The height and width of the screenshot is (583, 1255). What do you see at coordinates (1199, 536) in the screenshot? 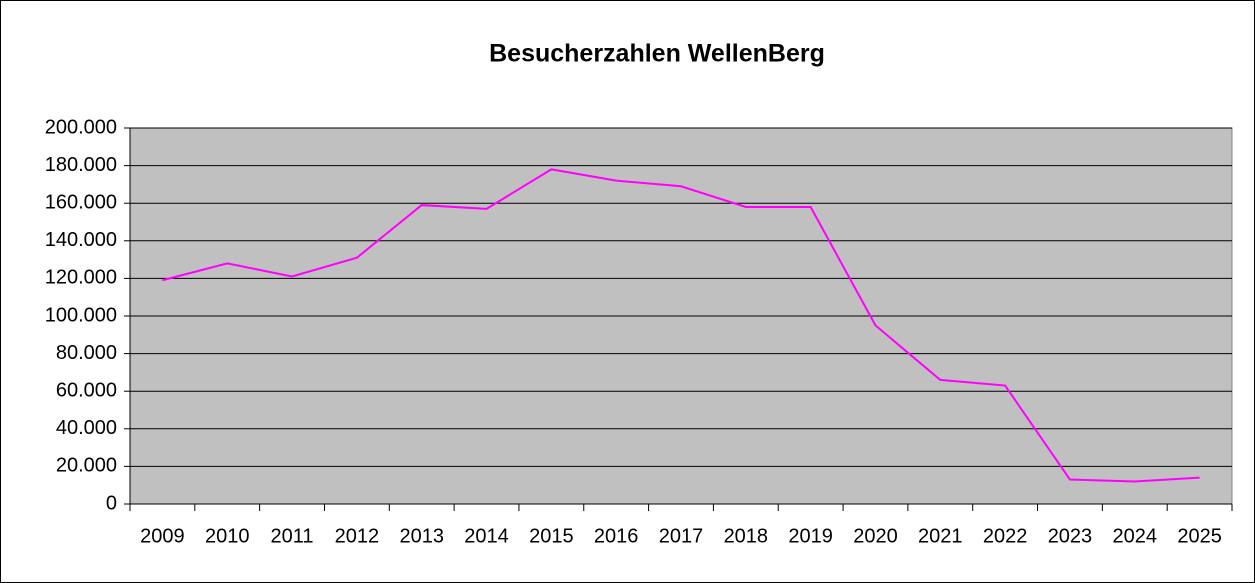
I see `x-tick-label: 2025` at bounding box center [1199, 536].